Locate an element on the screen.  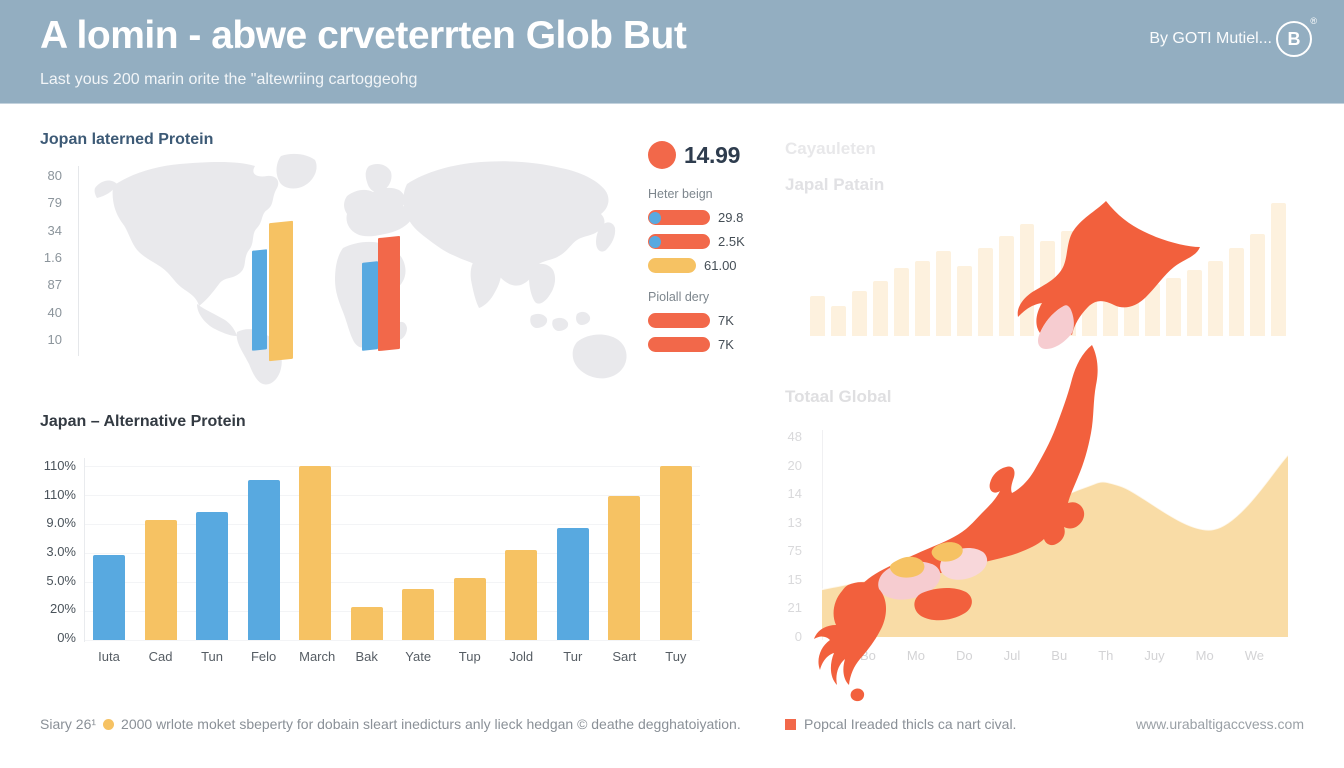
x-axis-label: We is located at coordinates (1254, 655).